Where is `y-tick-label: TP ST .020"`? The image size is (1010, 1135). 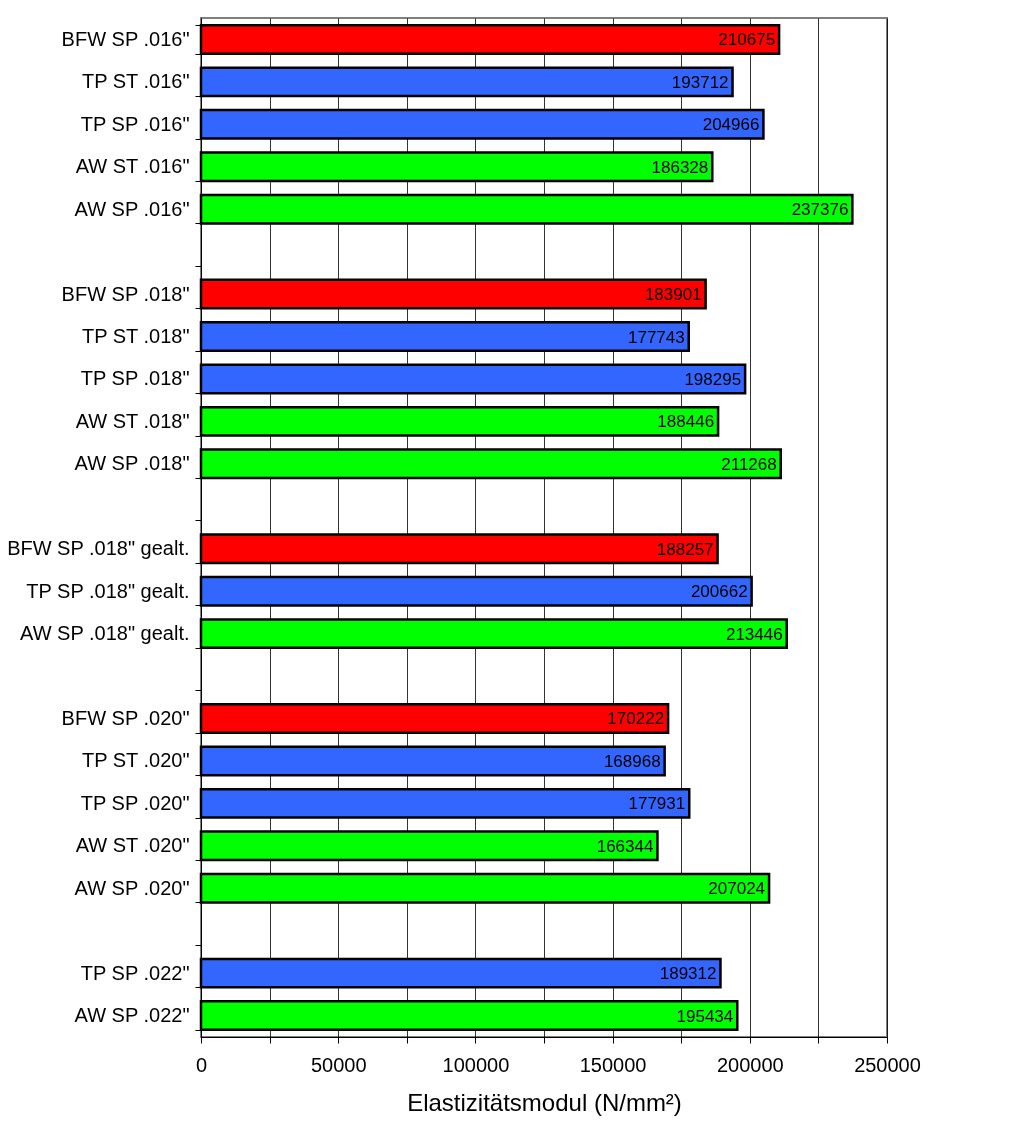 y-tick-label: TP ST .020" is located at coordinates (135, 760).